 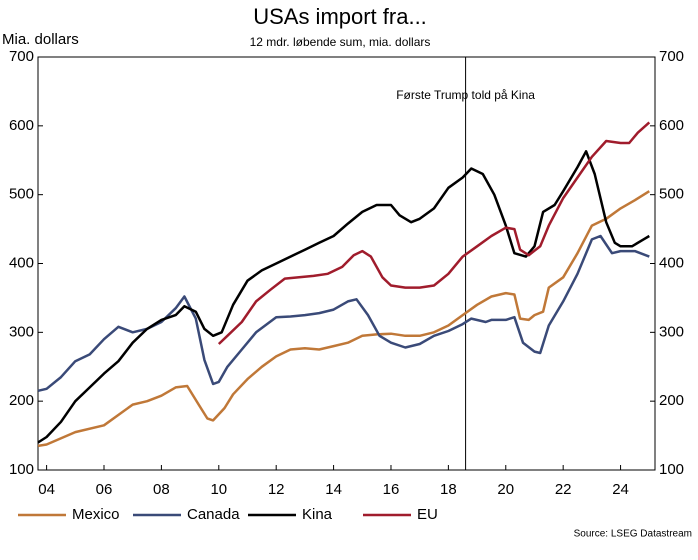 I want to click on y-tick-label: 500, so click(x=21, y=194).